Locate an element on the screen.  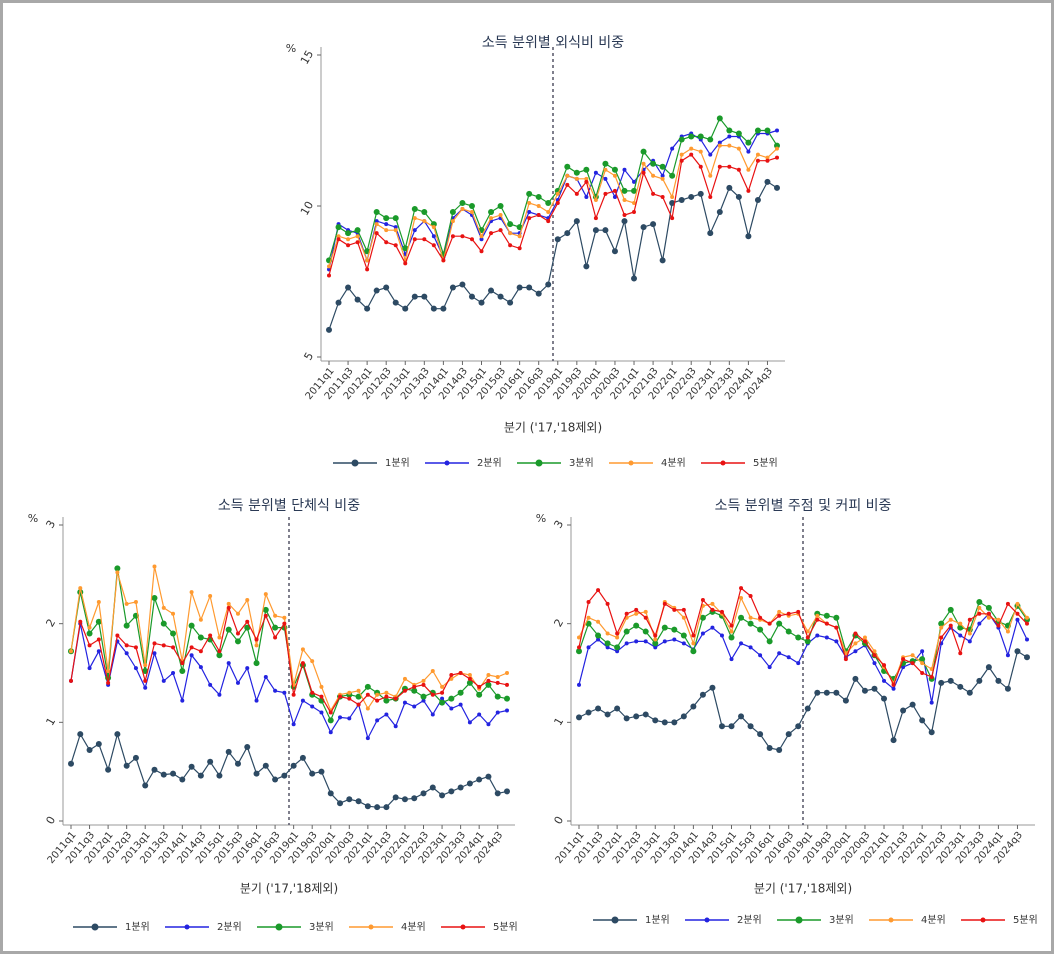
legend-label: 3분위 is located at coordinates (841, 919).